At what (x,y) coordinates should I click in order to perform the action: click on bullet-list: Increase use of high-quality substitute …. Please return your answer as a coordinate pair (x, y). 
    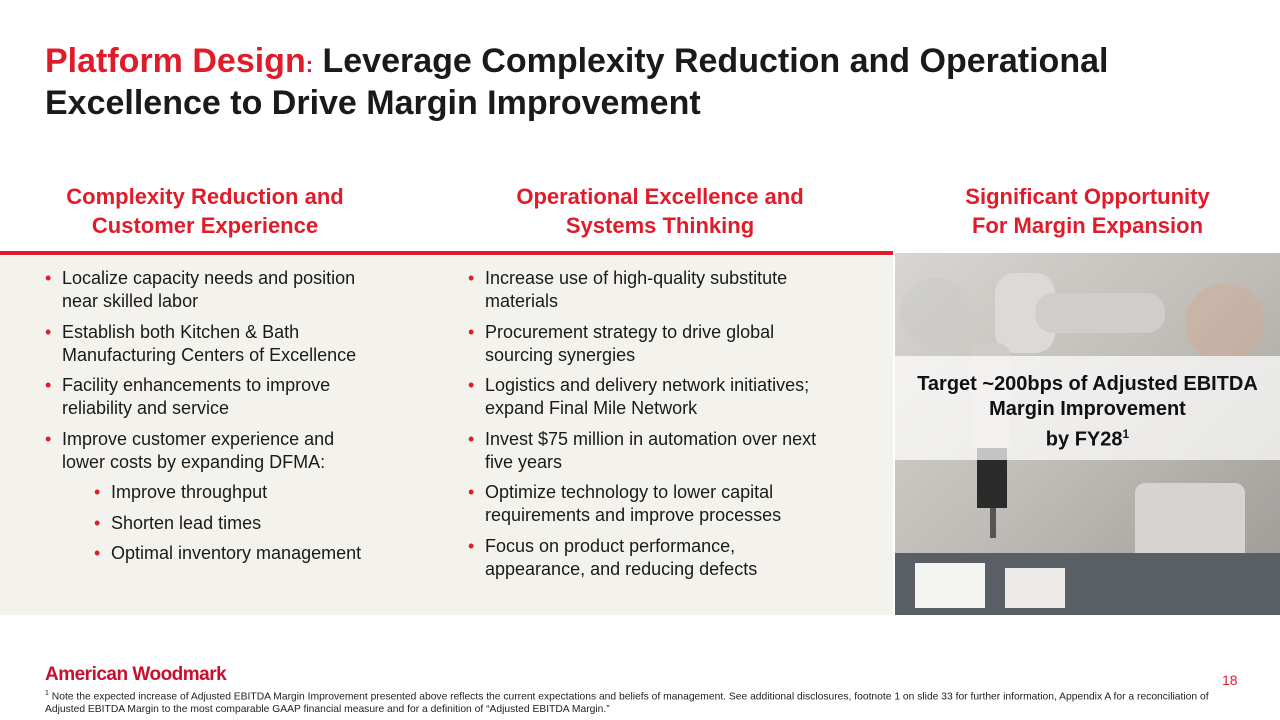
    Looking at the image, I should click on (650, 427).